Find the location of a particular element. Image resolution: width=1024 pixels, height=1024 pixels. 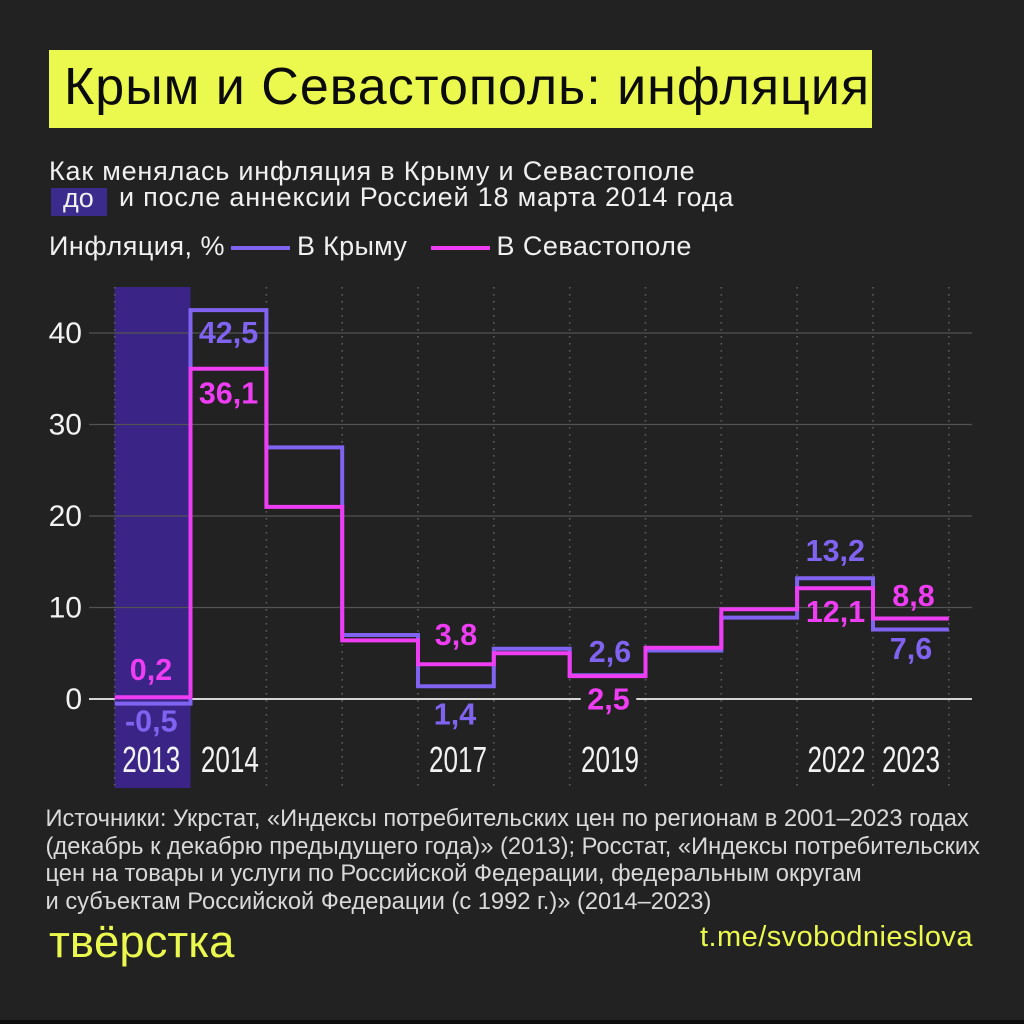

svg-text: -0,5 is located at coordinates (151, 722).